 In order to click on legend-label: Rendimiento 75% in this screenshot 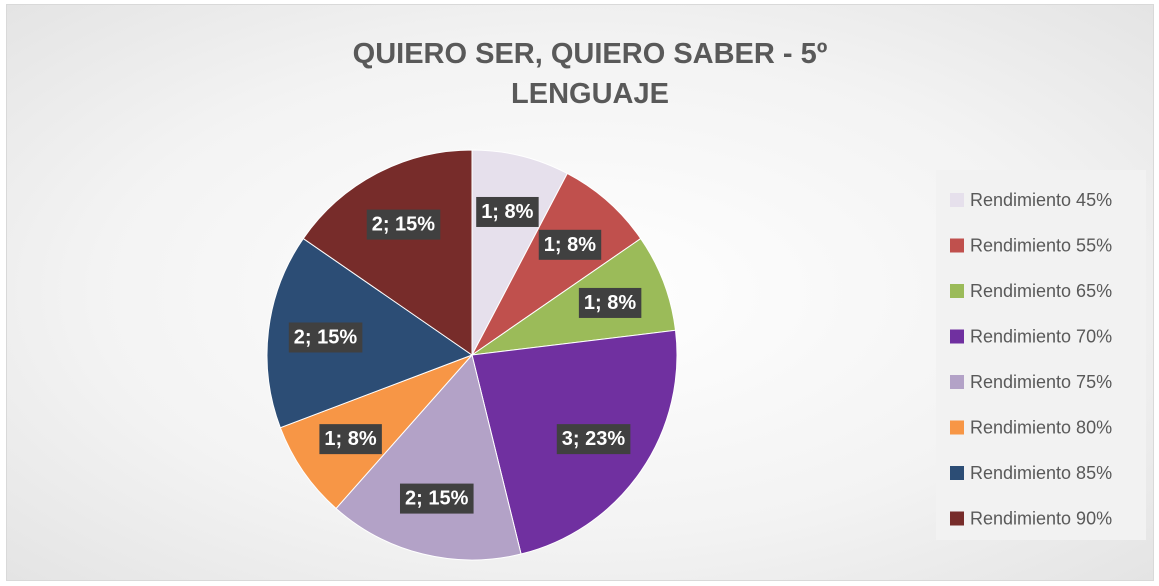, I will do `click(1041, 382)`.